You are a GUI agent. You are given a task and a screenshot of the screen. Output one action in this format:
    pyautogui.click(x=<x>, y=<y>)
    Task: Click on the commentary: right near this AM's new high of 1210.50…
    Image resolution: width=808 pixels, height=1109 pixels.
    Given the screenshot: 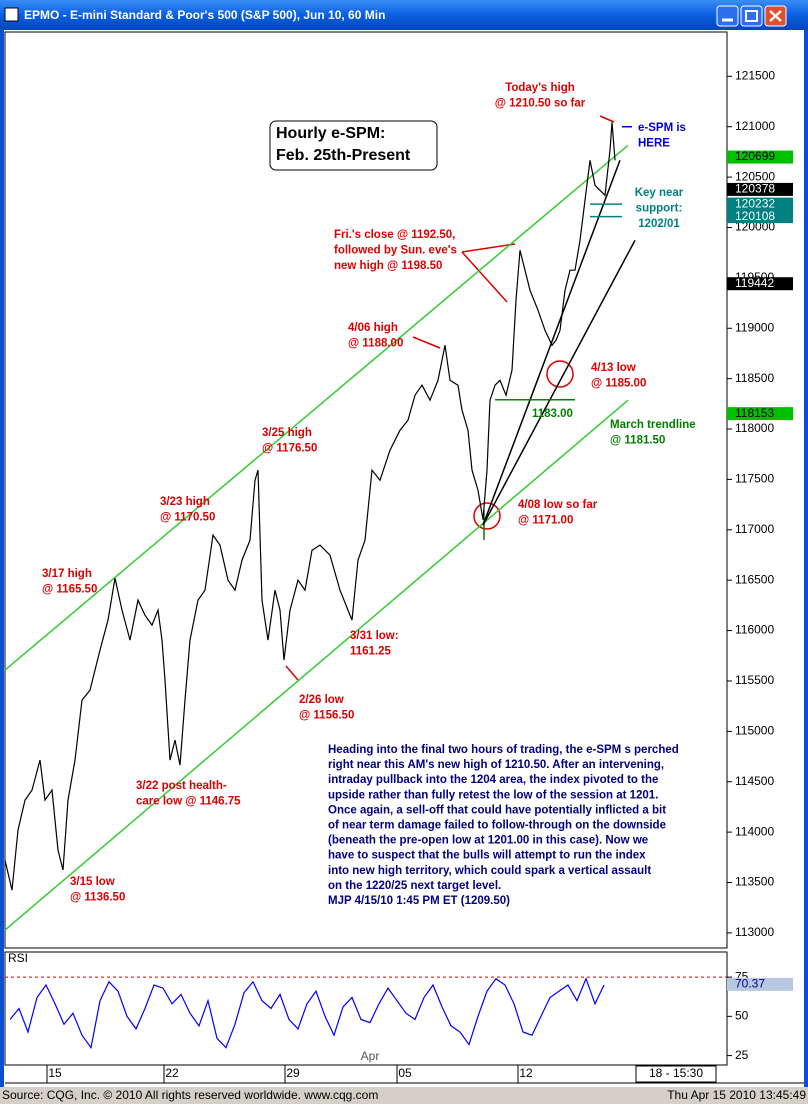 What is the action you would take?
    pyautogui.click(x=496, y=765)
    